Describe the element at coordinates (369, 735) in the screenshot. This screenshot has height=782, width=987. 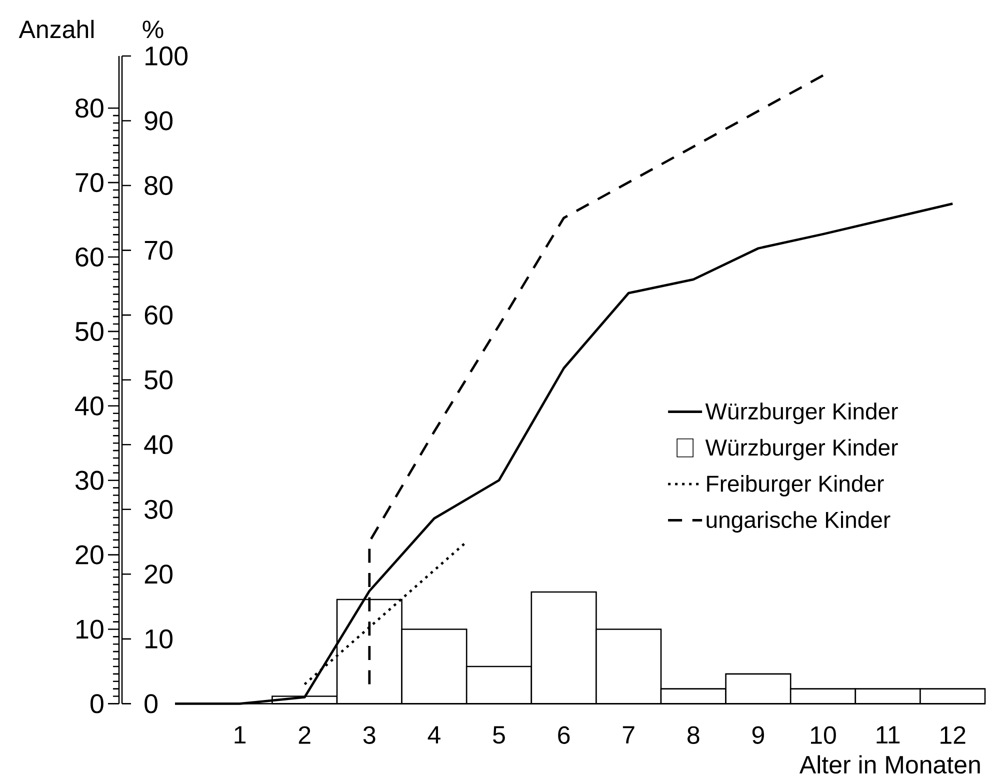
I see `x-tick-label: 3` at that location.